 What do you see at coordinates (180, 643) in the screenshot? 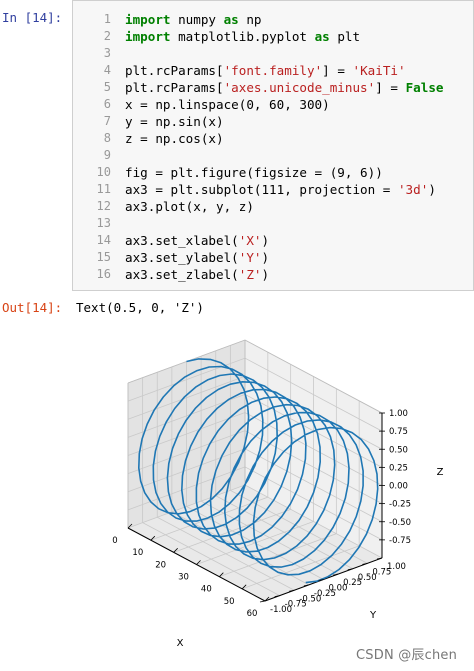
I see `x-axis-label: X` at bounding box center [180, 643].